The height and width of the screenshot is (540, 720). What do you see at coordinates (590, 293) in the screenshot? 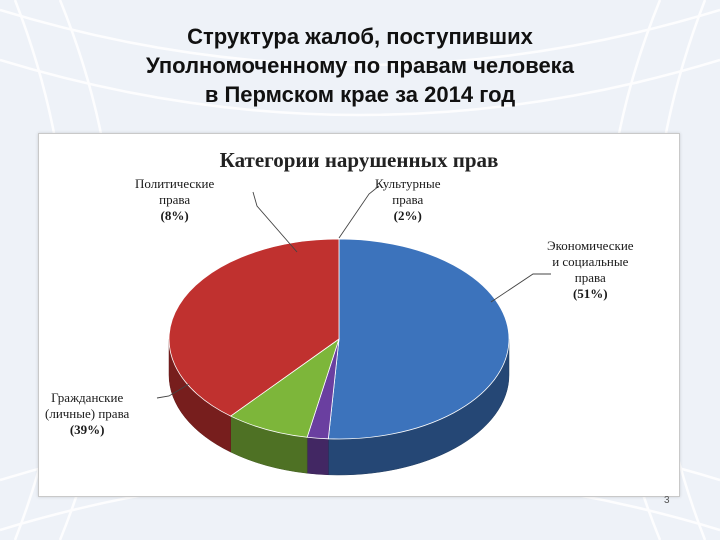
I see `label-economic-percent: (51%)` at bounding box center [590, 293].